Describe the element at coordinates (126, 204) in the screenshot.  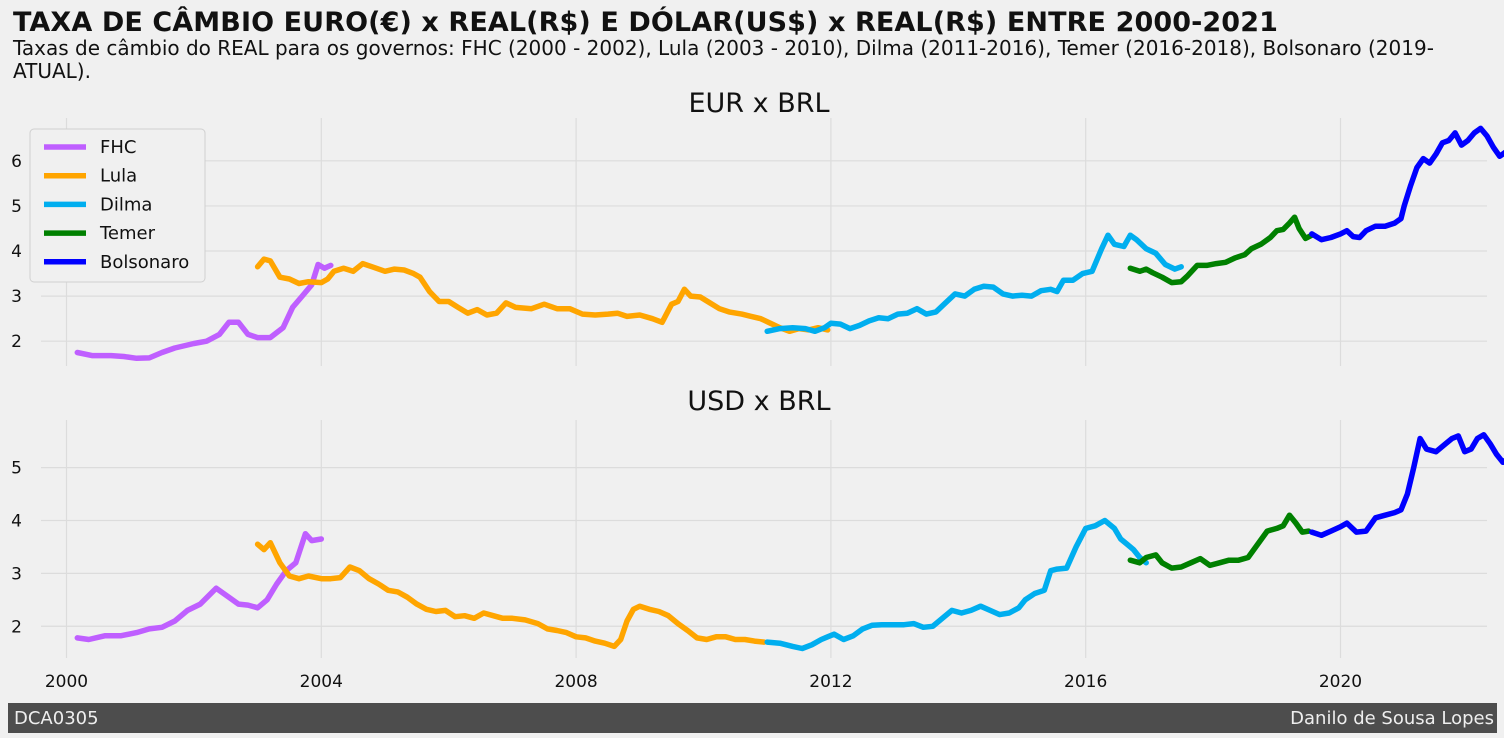
I see `legend-label-dilma: Dilma` at that location.